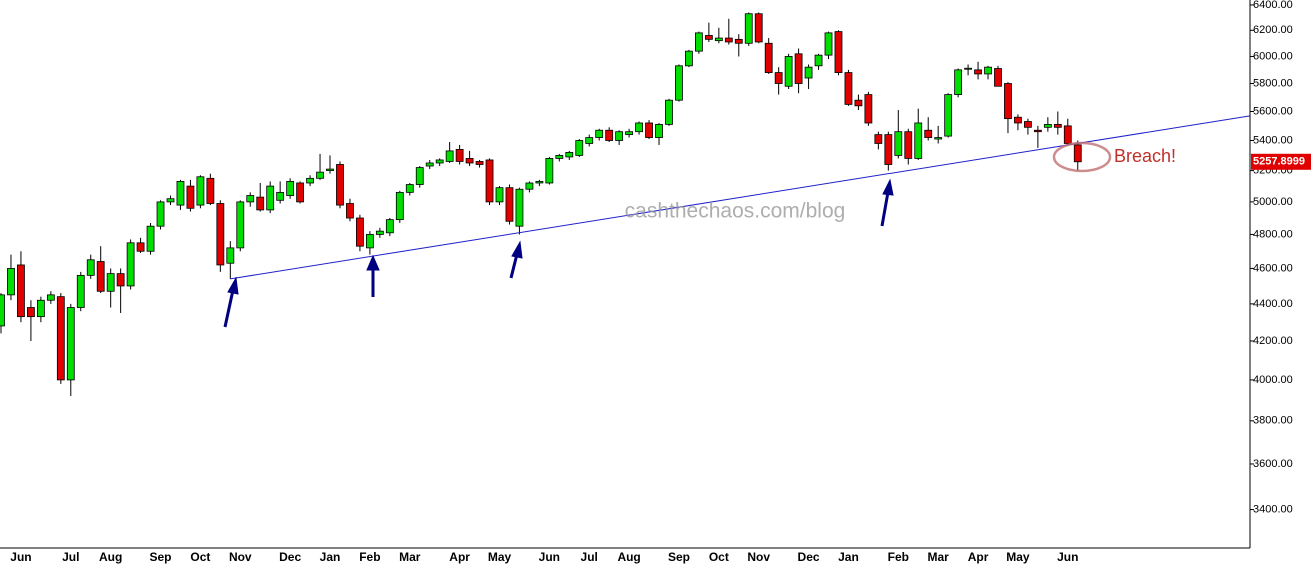 The width and height of the screenshot is (1312, 570). What do you see at coordinates (1273, 83) in the screenshot?
I see `y-tick-label: 5800.00` at bounding box center [1273, 83].